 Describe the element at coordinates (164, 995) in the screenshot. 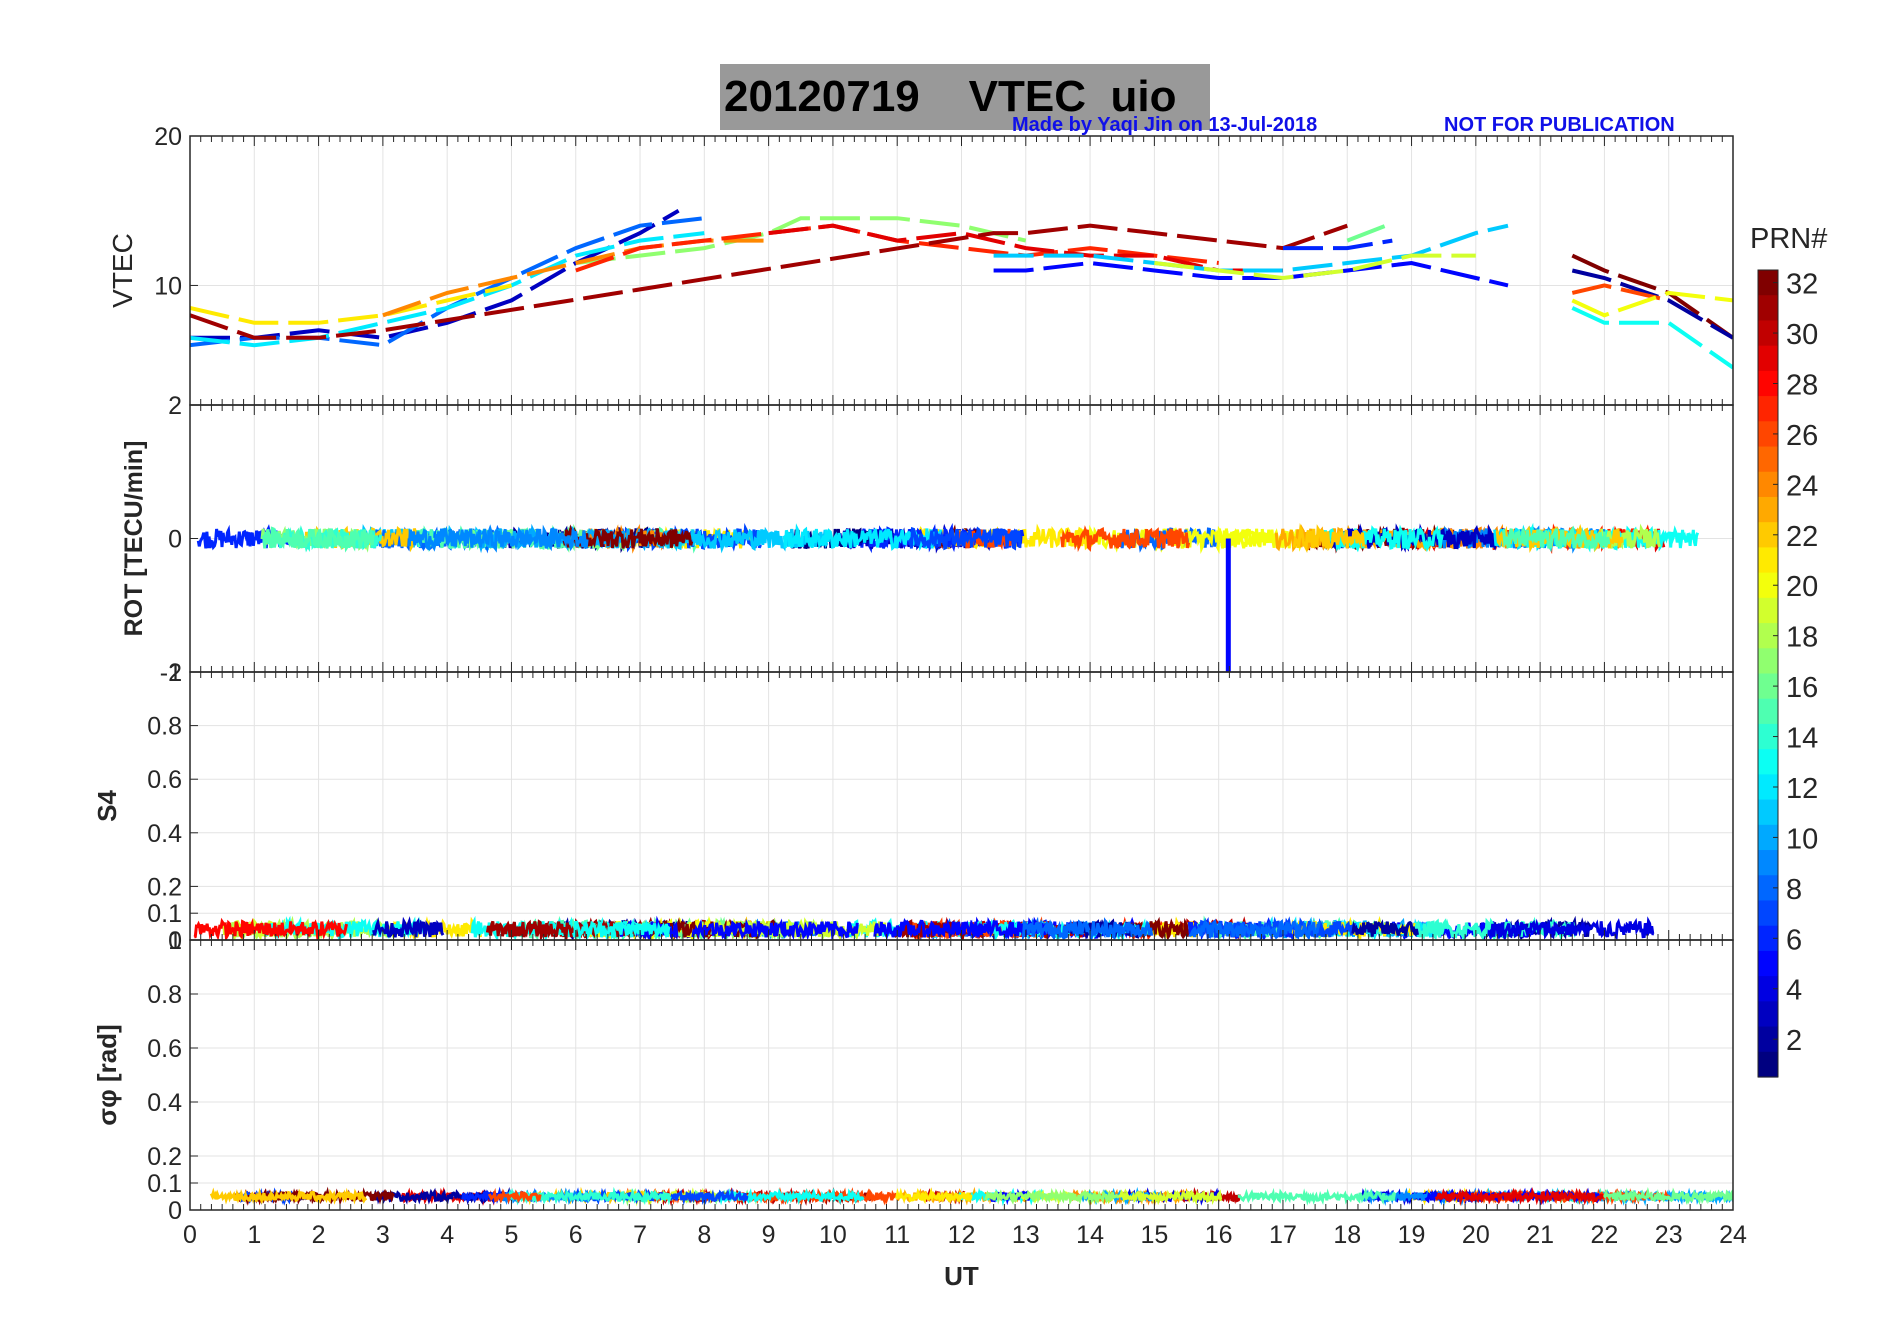

I see `y-tick-label: 0.8` at that location.